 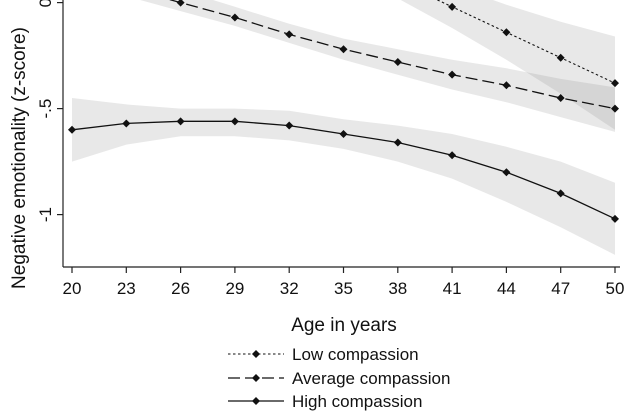 I want to click on x-tick-label: 35, so click(x=343, y=288).